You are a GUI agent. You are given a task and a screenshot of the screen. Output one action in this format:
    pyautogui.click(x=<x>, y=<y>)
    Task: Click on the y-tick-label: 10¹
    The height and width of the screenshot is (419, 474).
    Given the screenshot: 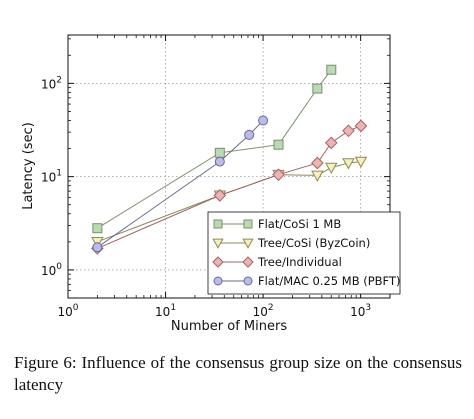 What is the action you would take?
    pyautogui.click(x=51, y=177)
    